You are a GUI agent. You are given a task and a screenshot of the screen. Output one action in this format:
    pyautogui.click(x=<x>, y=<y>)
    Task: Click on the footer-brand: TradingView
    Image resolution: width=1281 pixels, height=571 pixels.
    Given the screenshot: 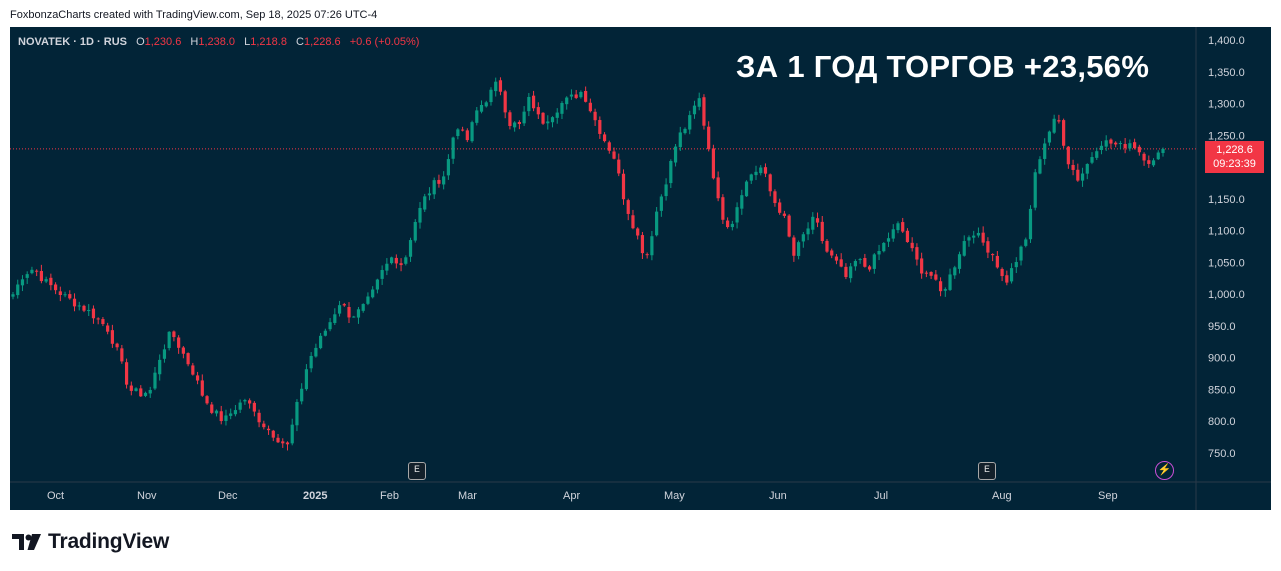 What is the action you would take?
    pyautogui.click(x=109, y=541)
    